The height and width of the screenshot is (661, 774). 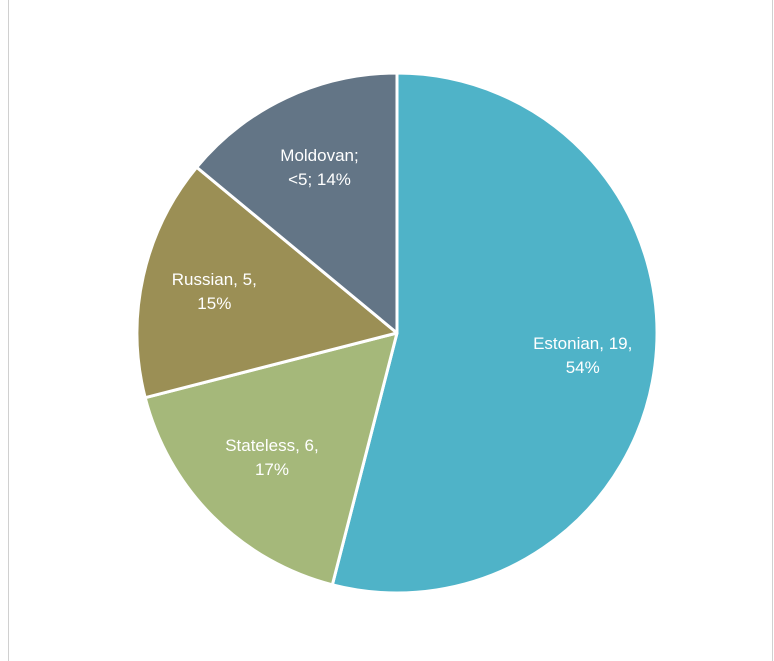 I want to click on data-label: Russian, 5, 15%, so click(x=214, y=292).